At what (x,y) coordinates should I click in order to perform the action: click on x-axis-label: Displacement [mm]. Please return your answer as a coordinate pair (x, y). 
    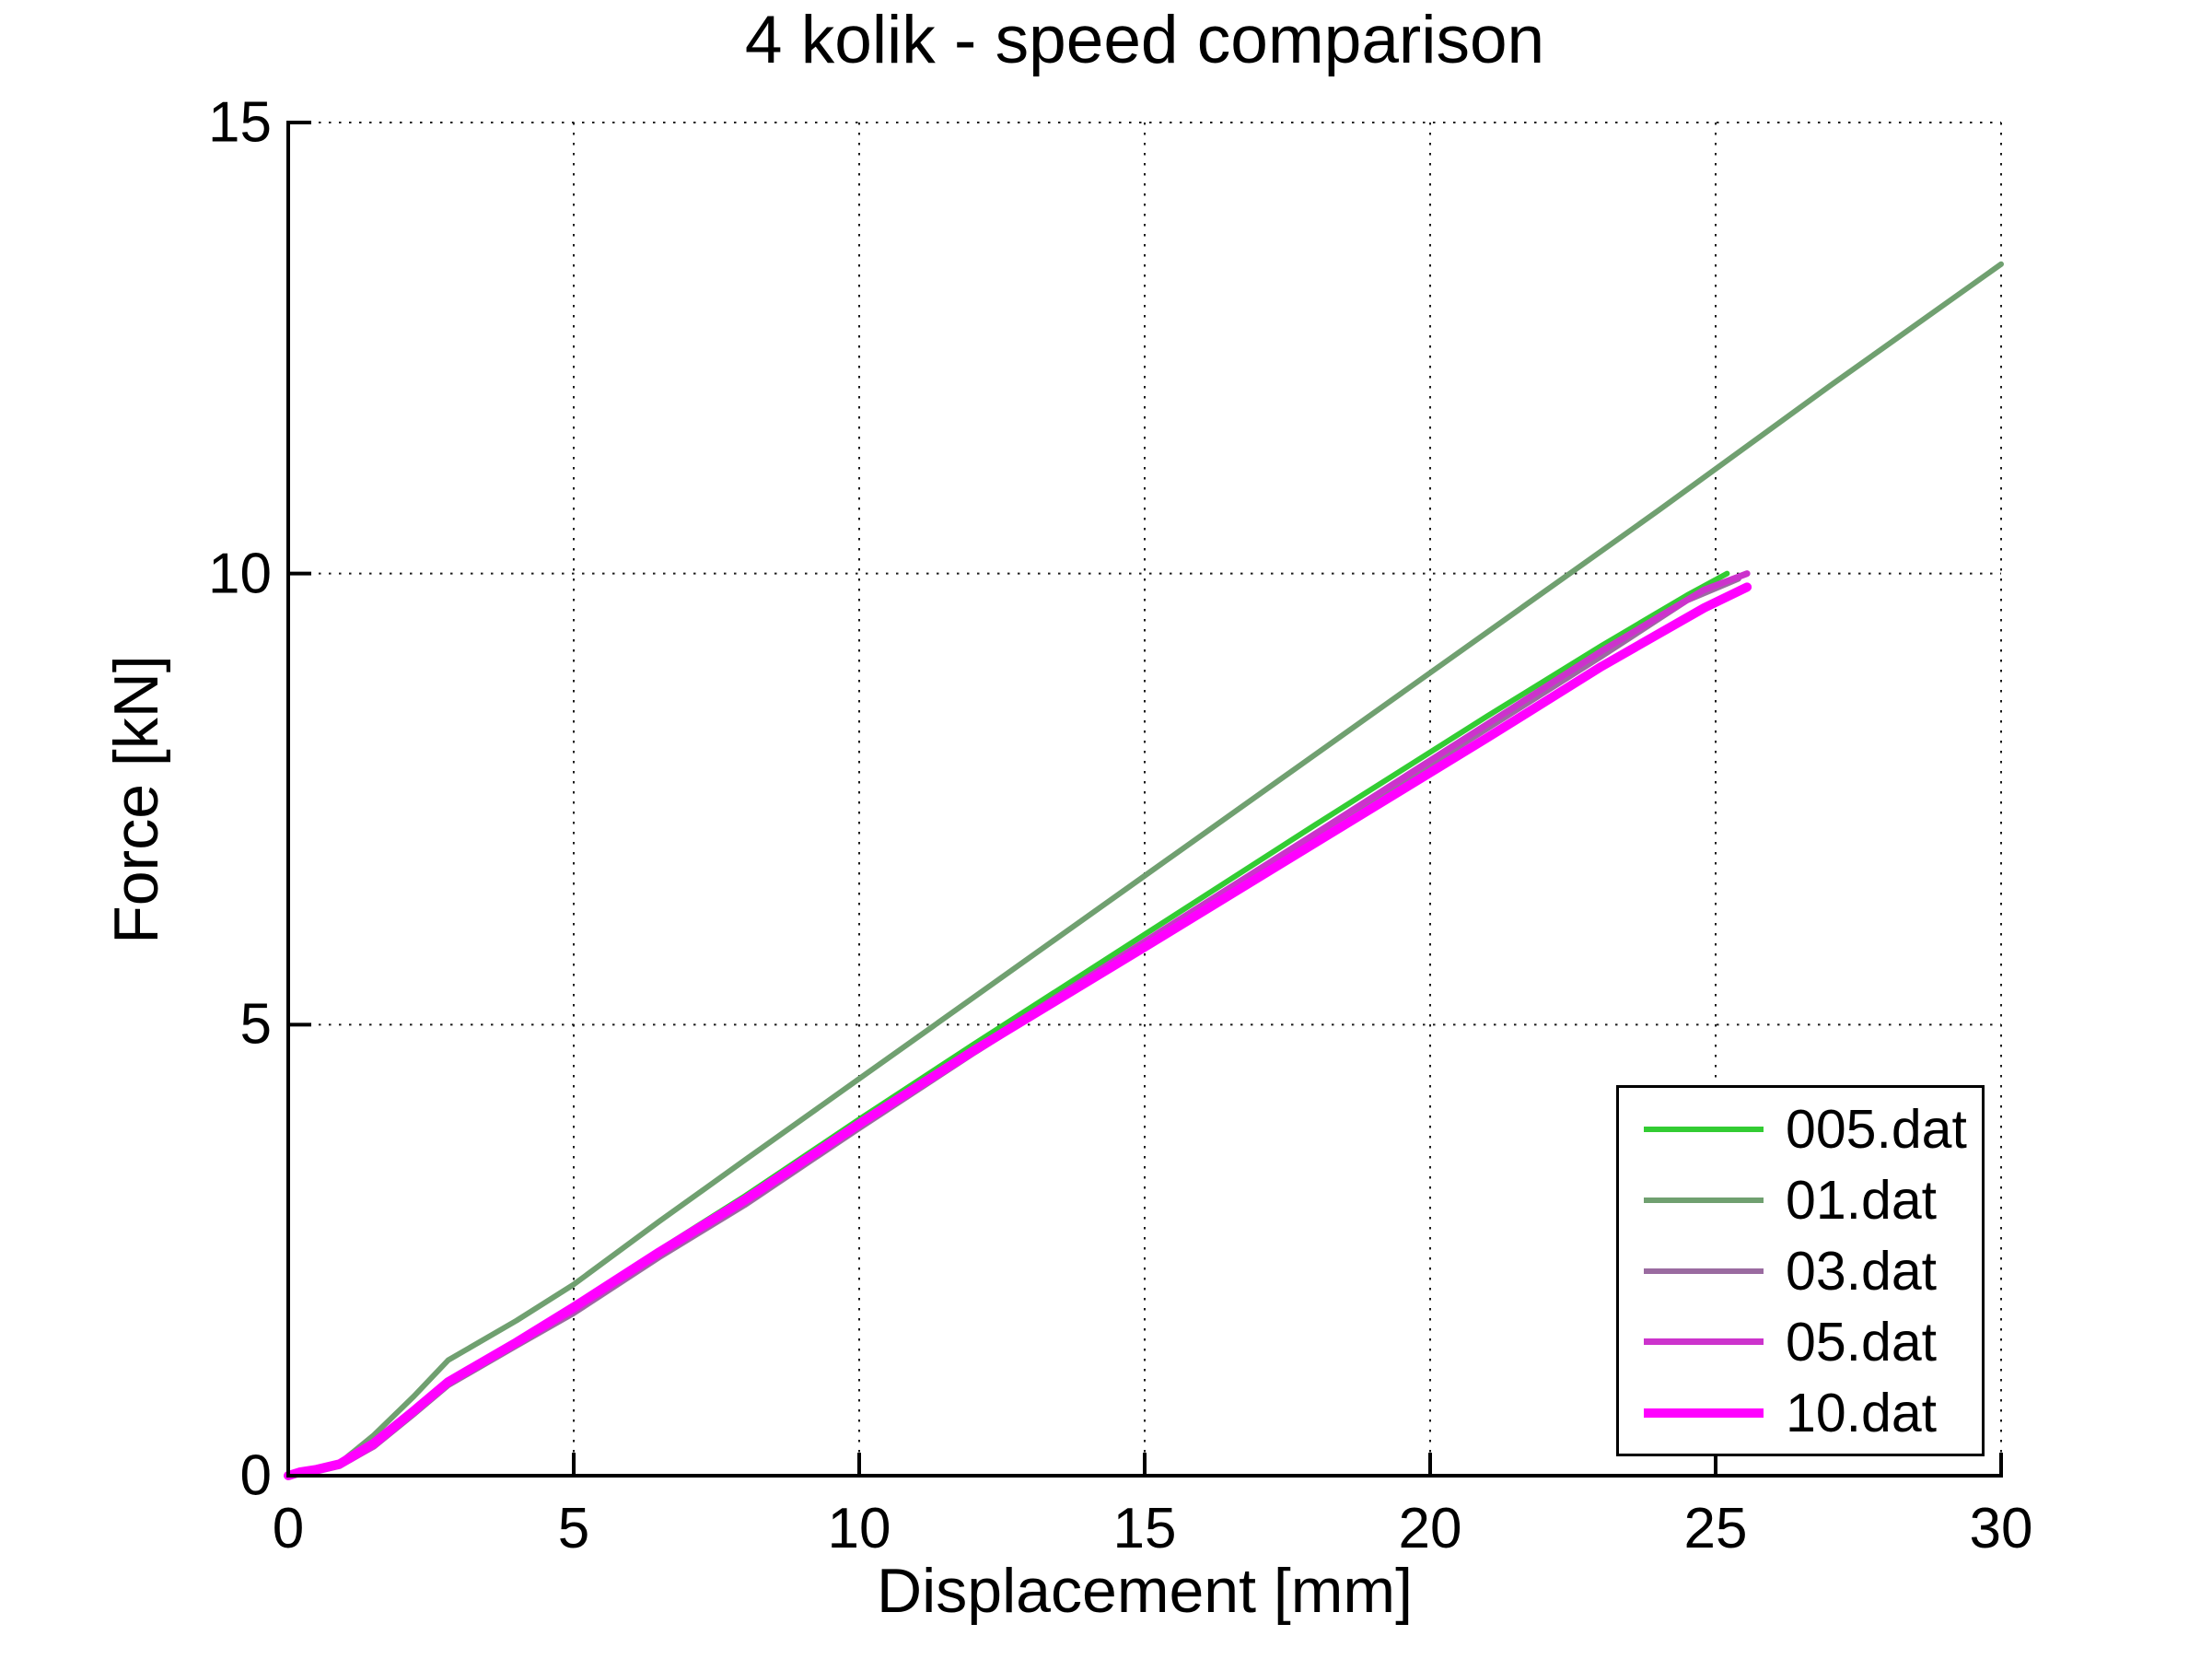
    Looking at the image, I should click on (1145, 1591).